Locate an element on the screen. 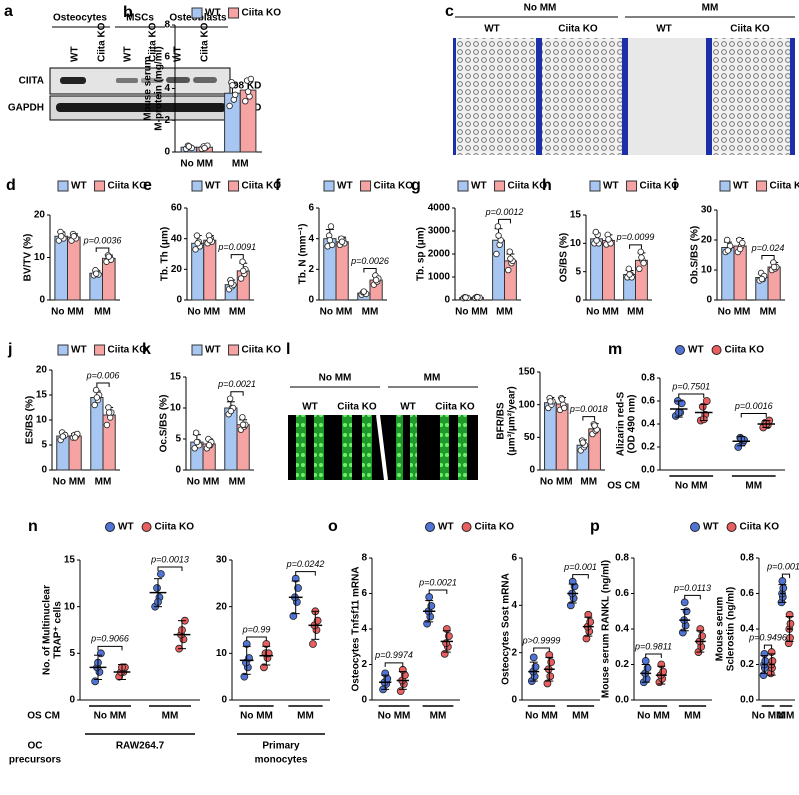  group-label: No MM is located at coordinates (335, 378).